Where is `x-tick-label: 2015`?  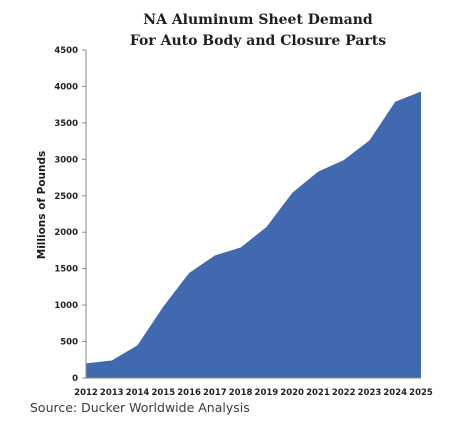
x-tick-label: 2015 is located at coordinates (163, 392).